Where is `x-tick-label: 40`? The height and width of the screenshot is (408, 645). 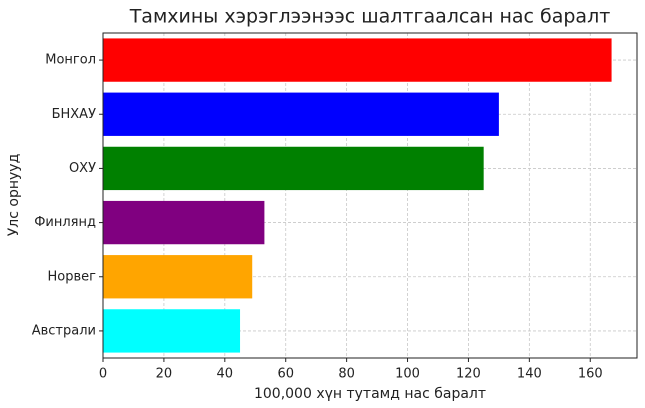
x-tick-label: 40 is located at coordinates (225, 374).